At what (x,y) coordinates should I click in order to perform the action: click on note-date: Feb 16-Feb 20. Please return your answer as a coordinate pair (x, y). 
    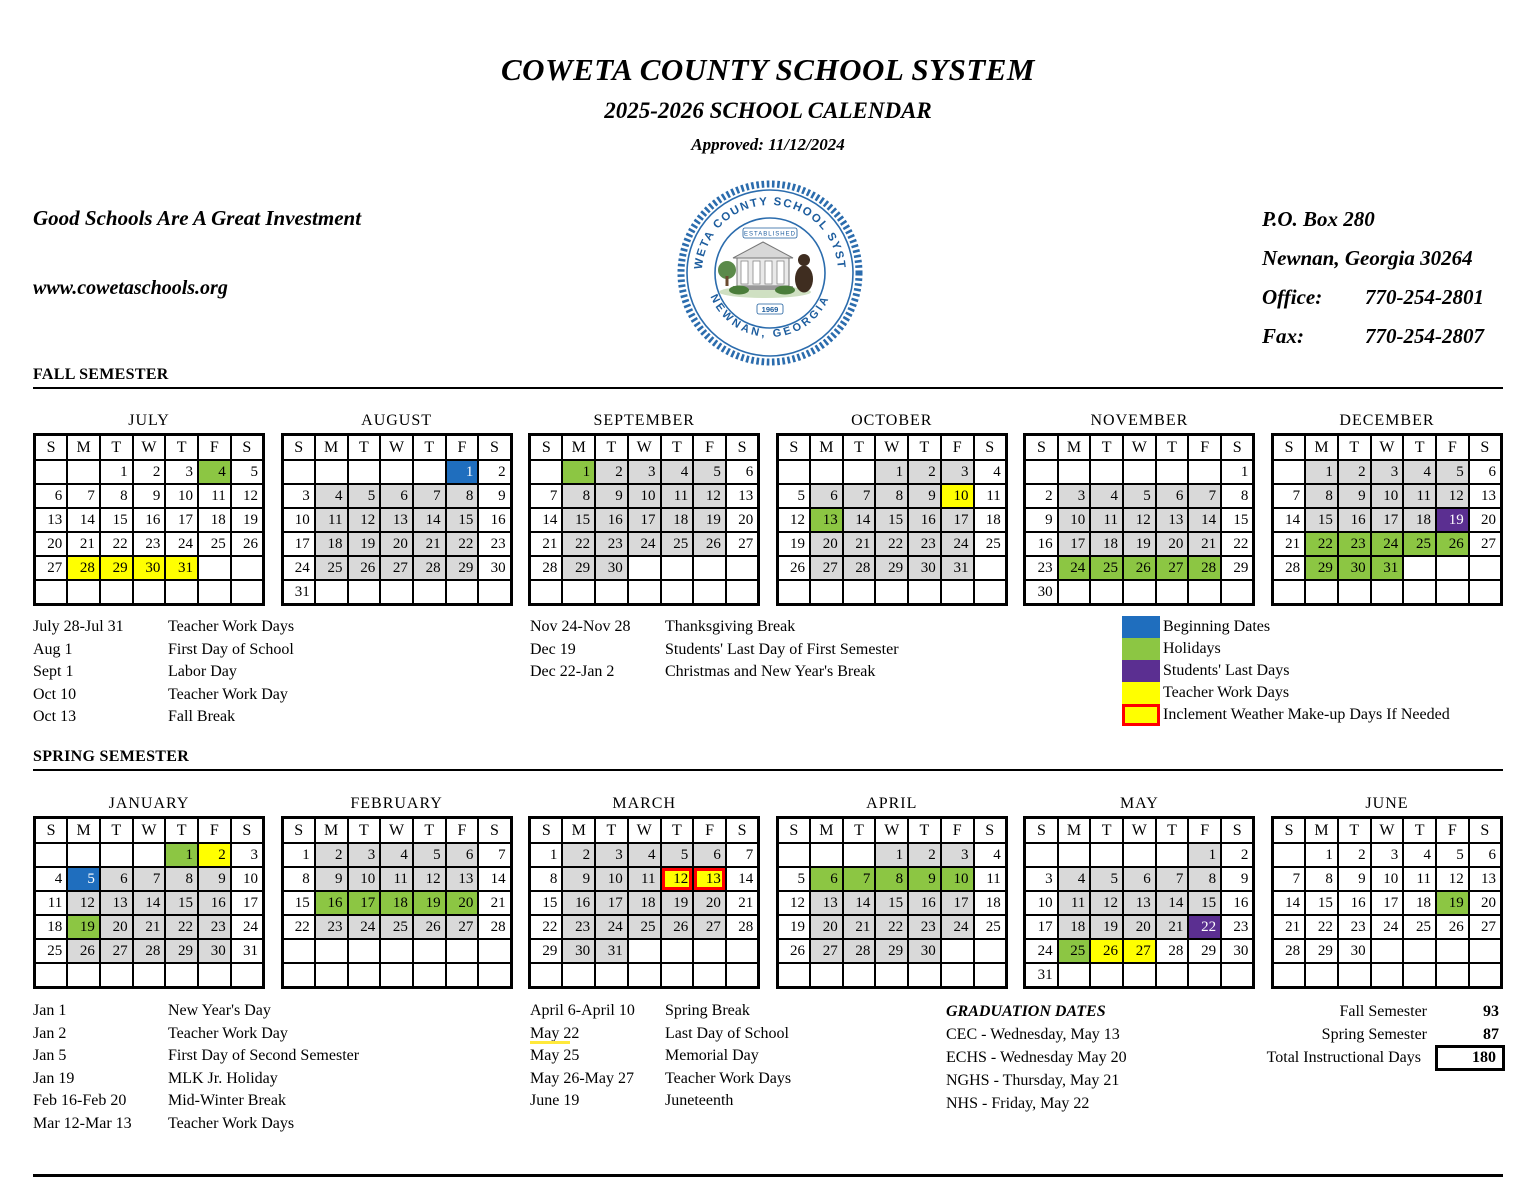
    Looking at the image, I should click on (80, 1100).